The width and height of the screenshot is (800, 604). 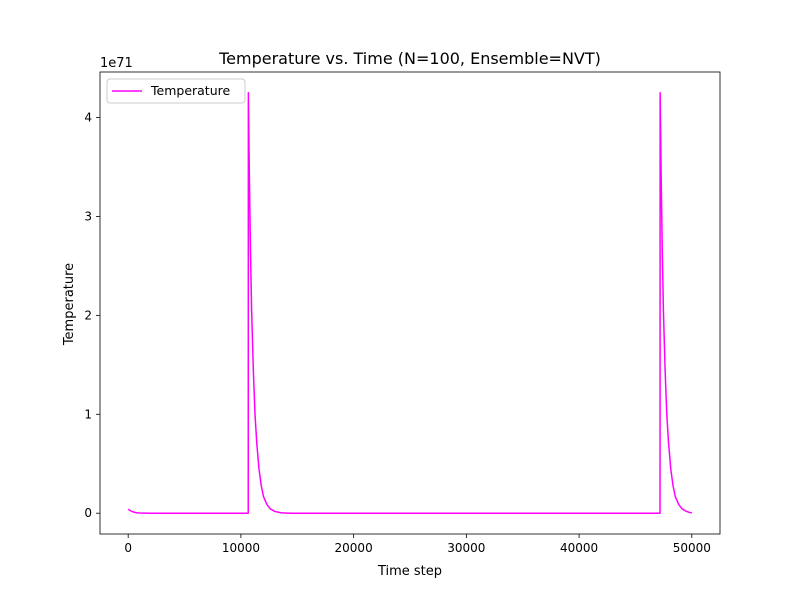 I want to click on legend-label: Temperature, so click(x=190, y=90).